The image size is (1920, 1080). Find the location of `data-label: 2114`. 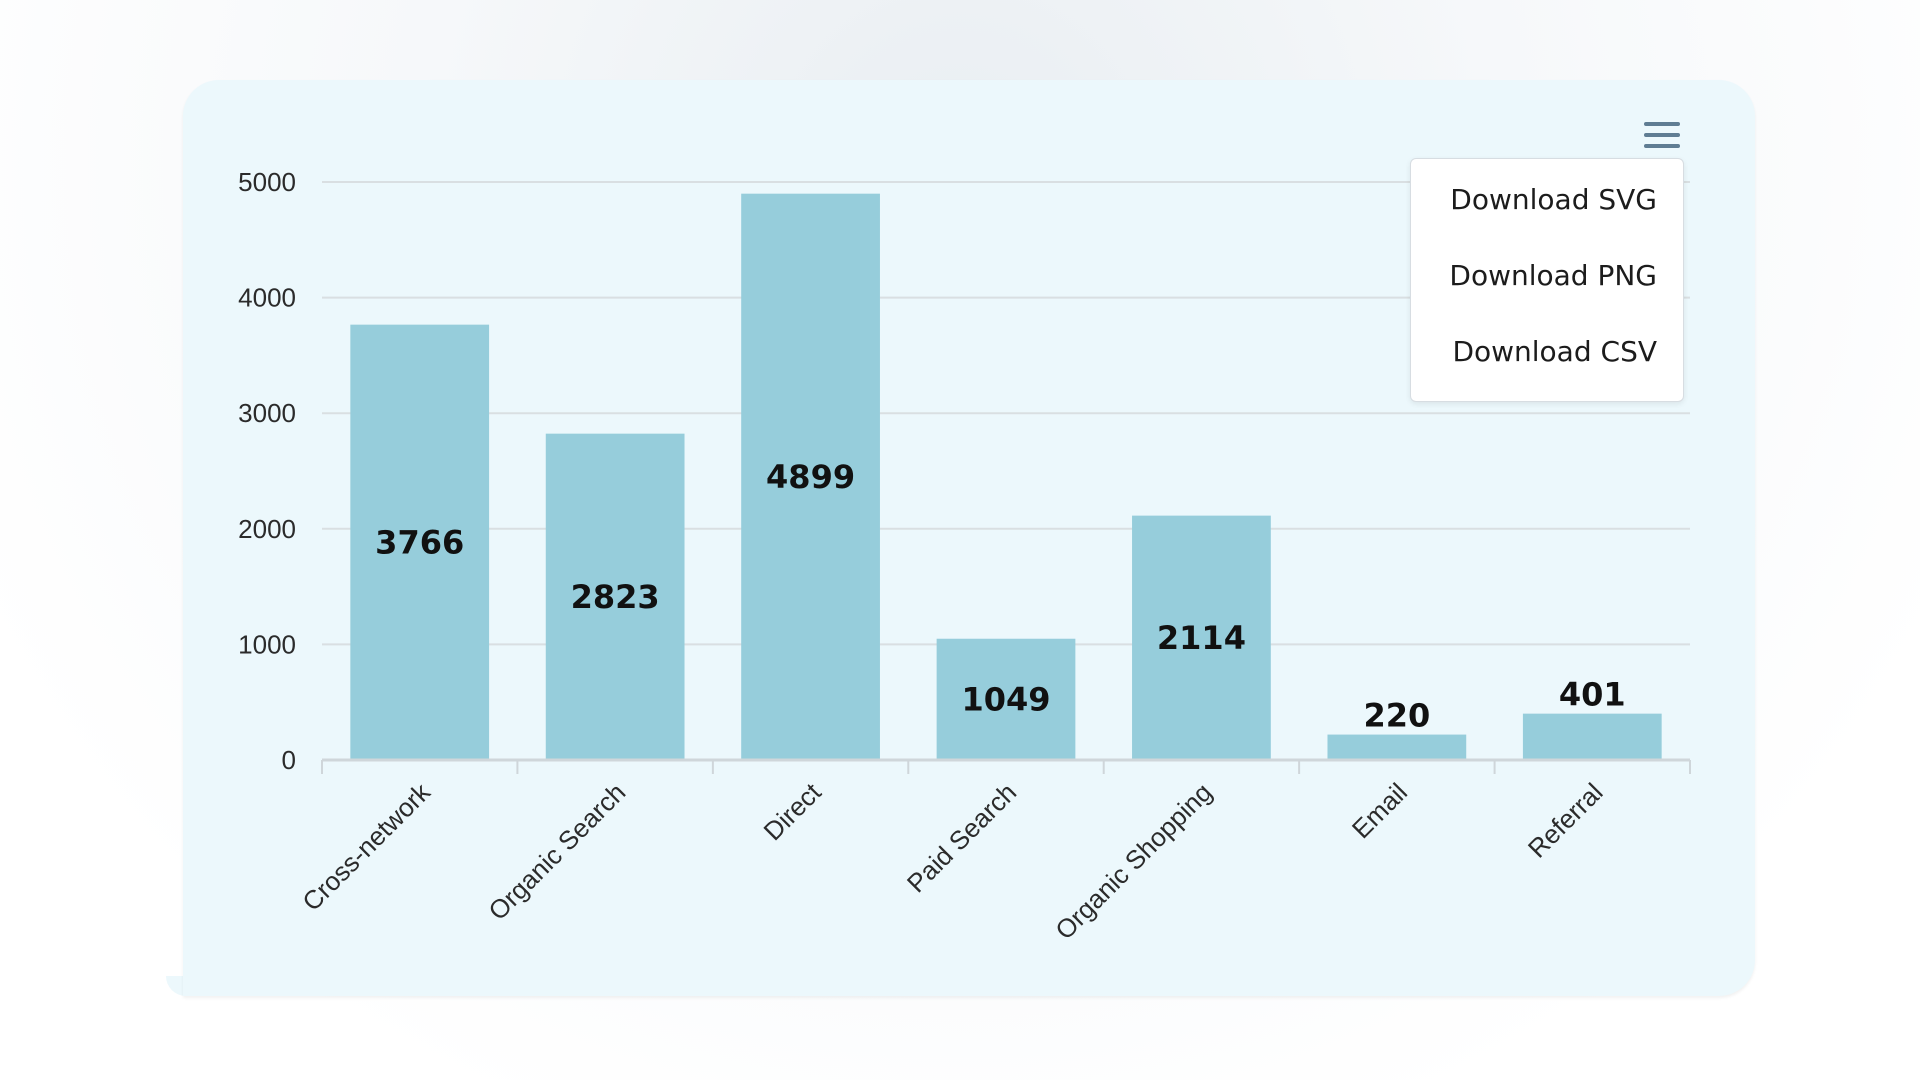

data-label: 2114 is located at coordinates (1201, 638).